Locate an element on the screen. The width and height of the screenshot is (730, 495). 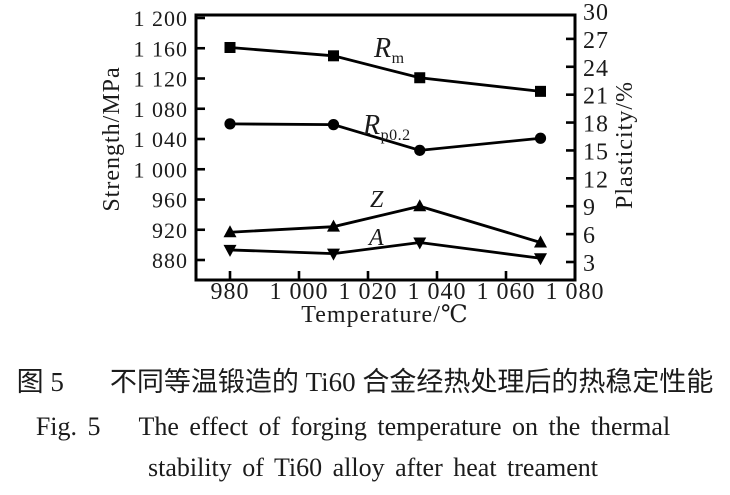
caption-zh-label: 图 5 is located at coordinates (40, 382).